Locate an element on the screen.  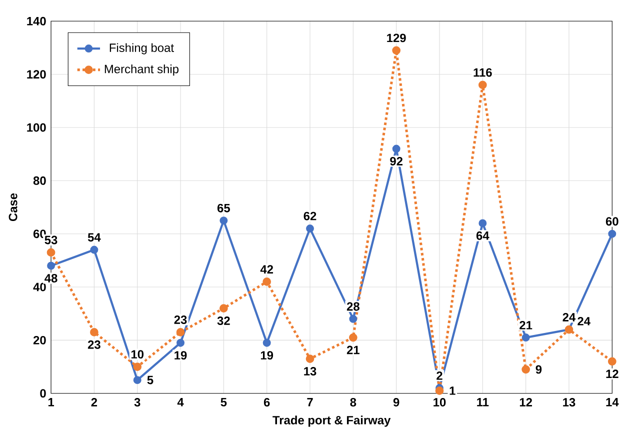
data-label: 32 is located at coordinates (223, 321).